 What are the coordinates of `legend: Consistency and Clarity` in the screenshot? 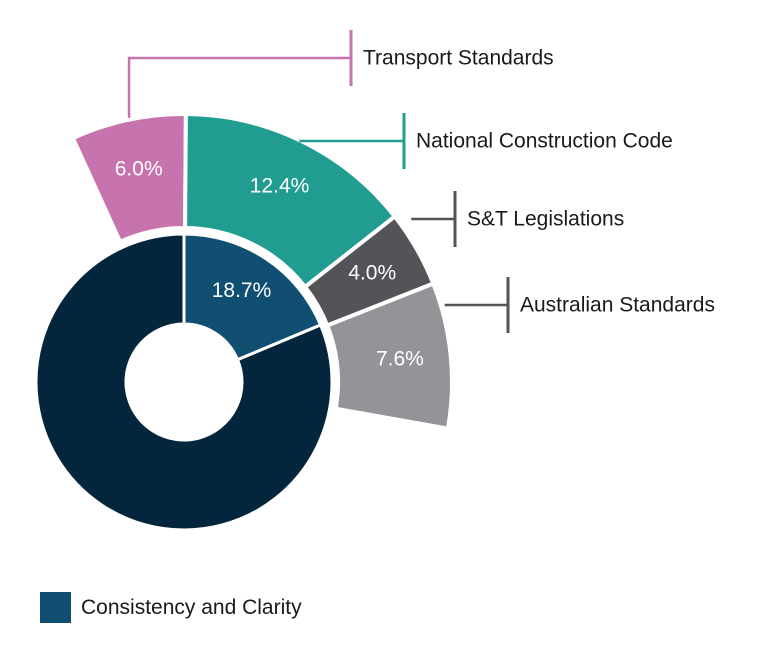 It's located at (171, 607).